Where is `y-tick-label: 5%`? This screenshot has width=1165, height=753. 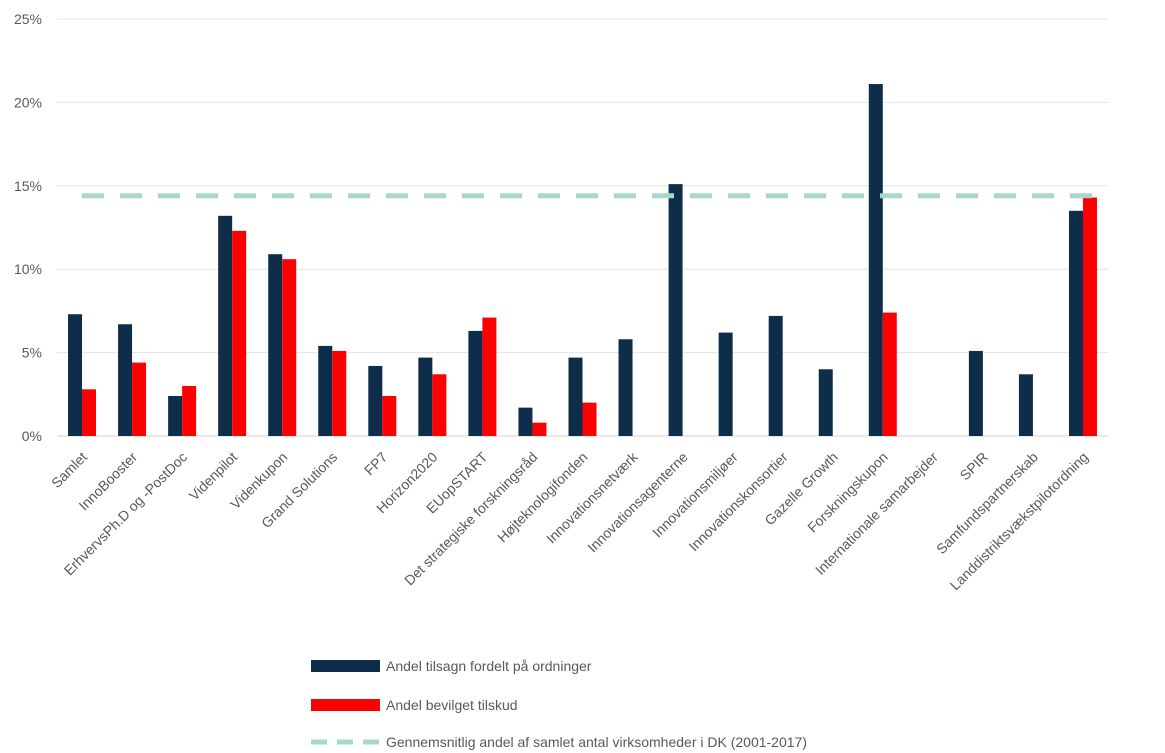 y-tick-label: 5% is located at coordinates (32, 353).